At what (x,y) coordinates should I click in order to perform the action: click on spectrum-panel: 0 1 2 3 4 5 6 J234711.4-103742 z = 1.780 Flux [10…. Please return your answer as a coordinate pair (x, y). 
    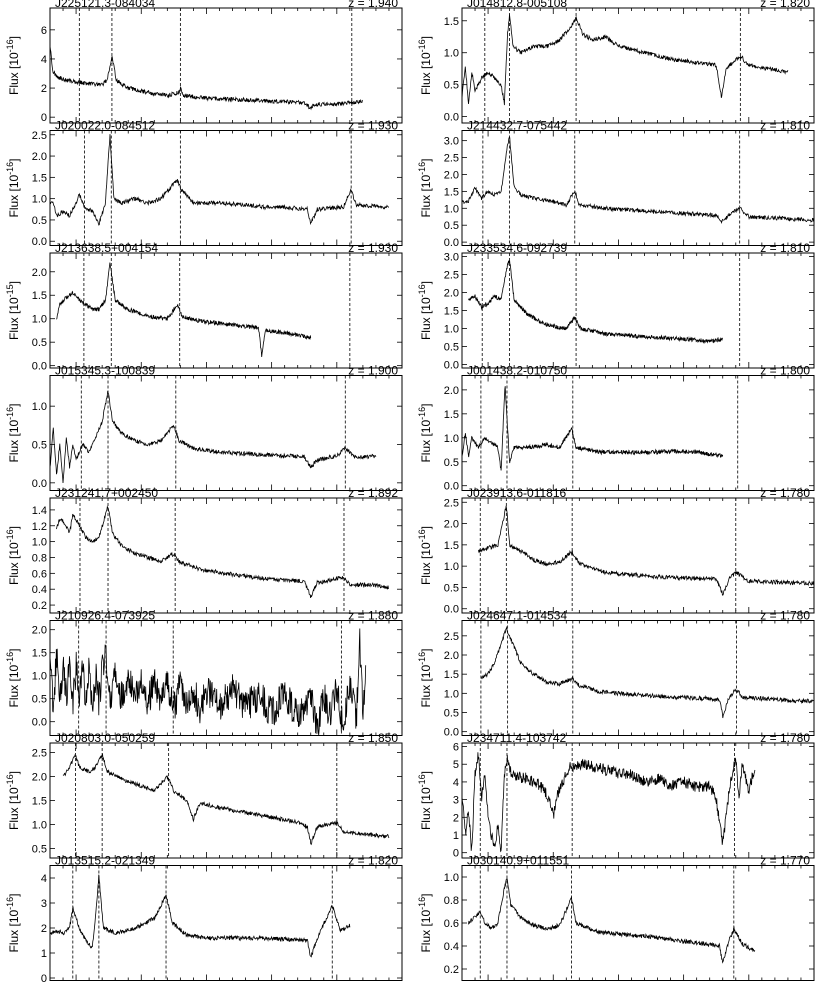
    Looking at the image, I should click on (616, 795).